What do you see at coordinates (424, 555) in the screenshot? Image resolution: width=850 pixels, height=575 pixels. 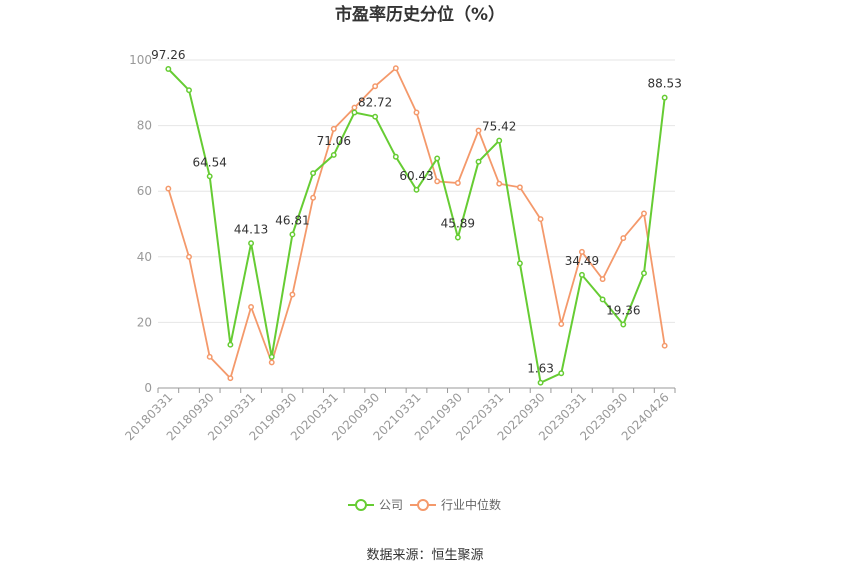 I see `source-note: 数据来源：恒生聚源` at bounding box center [424, 555].